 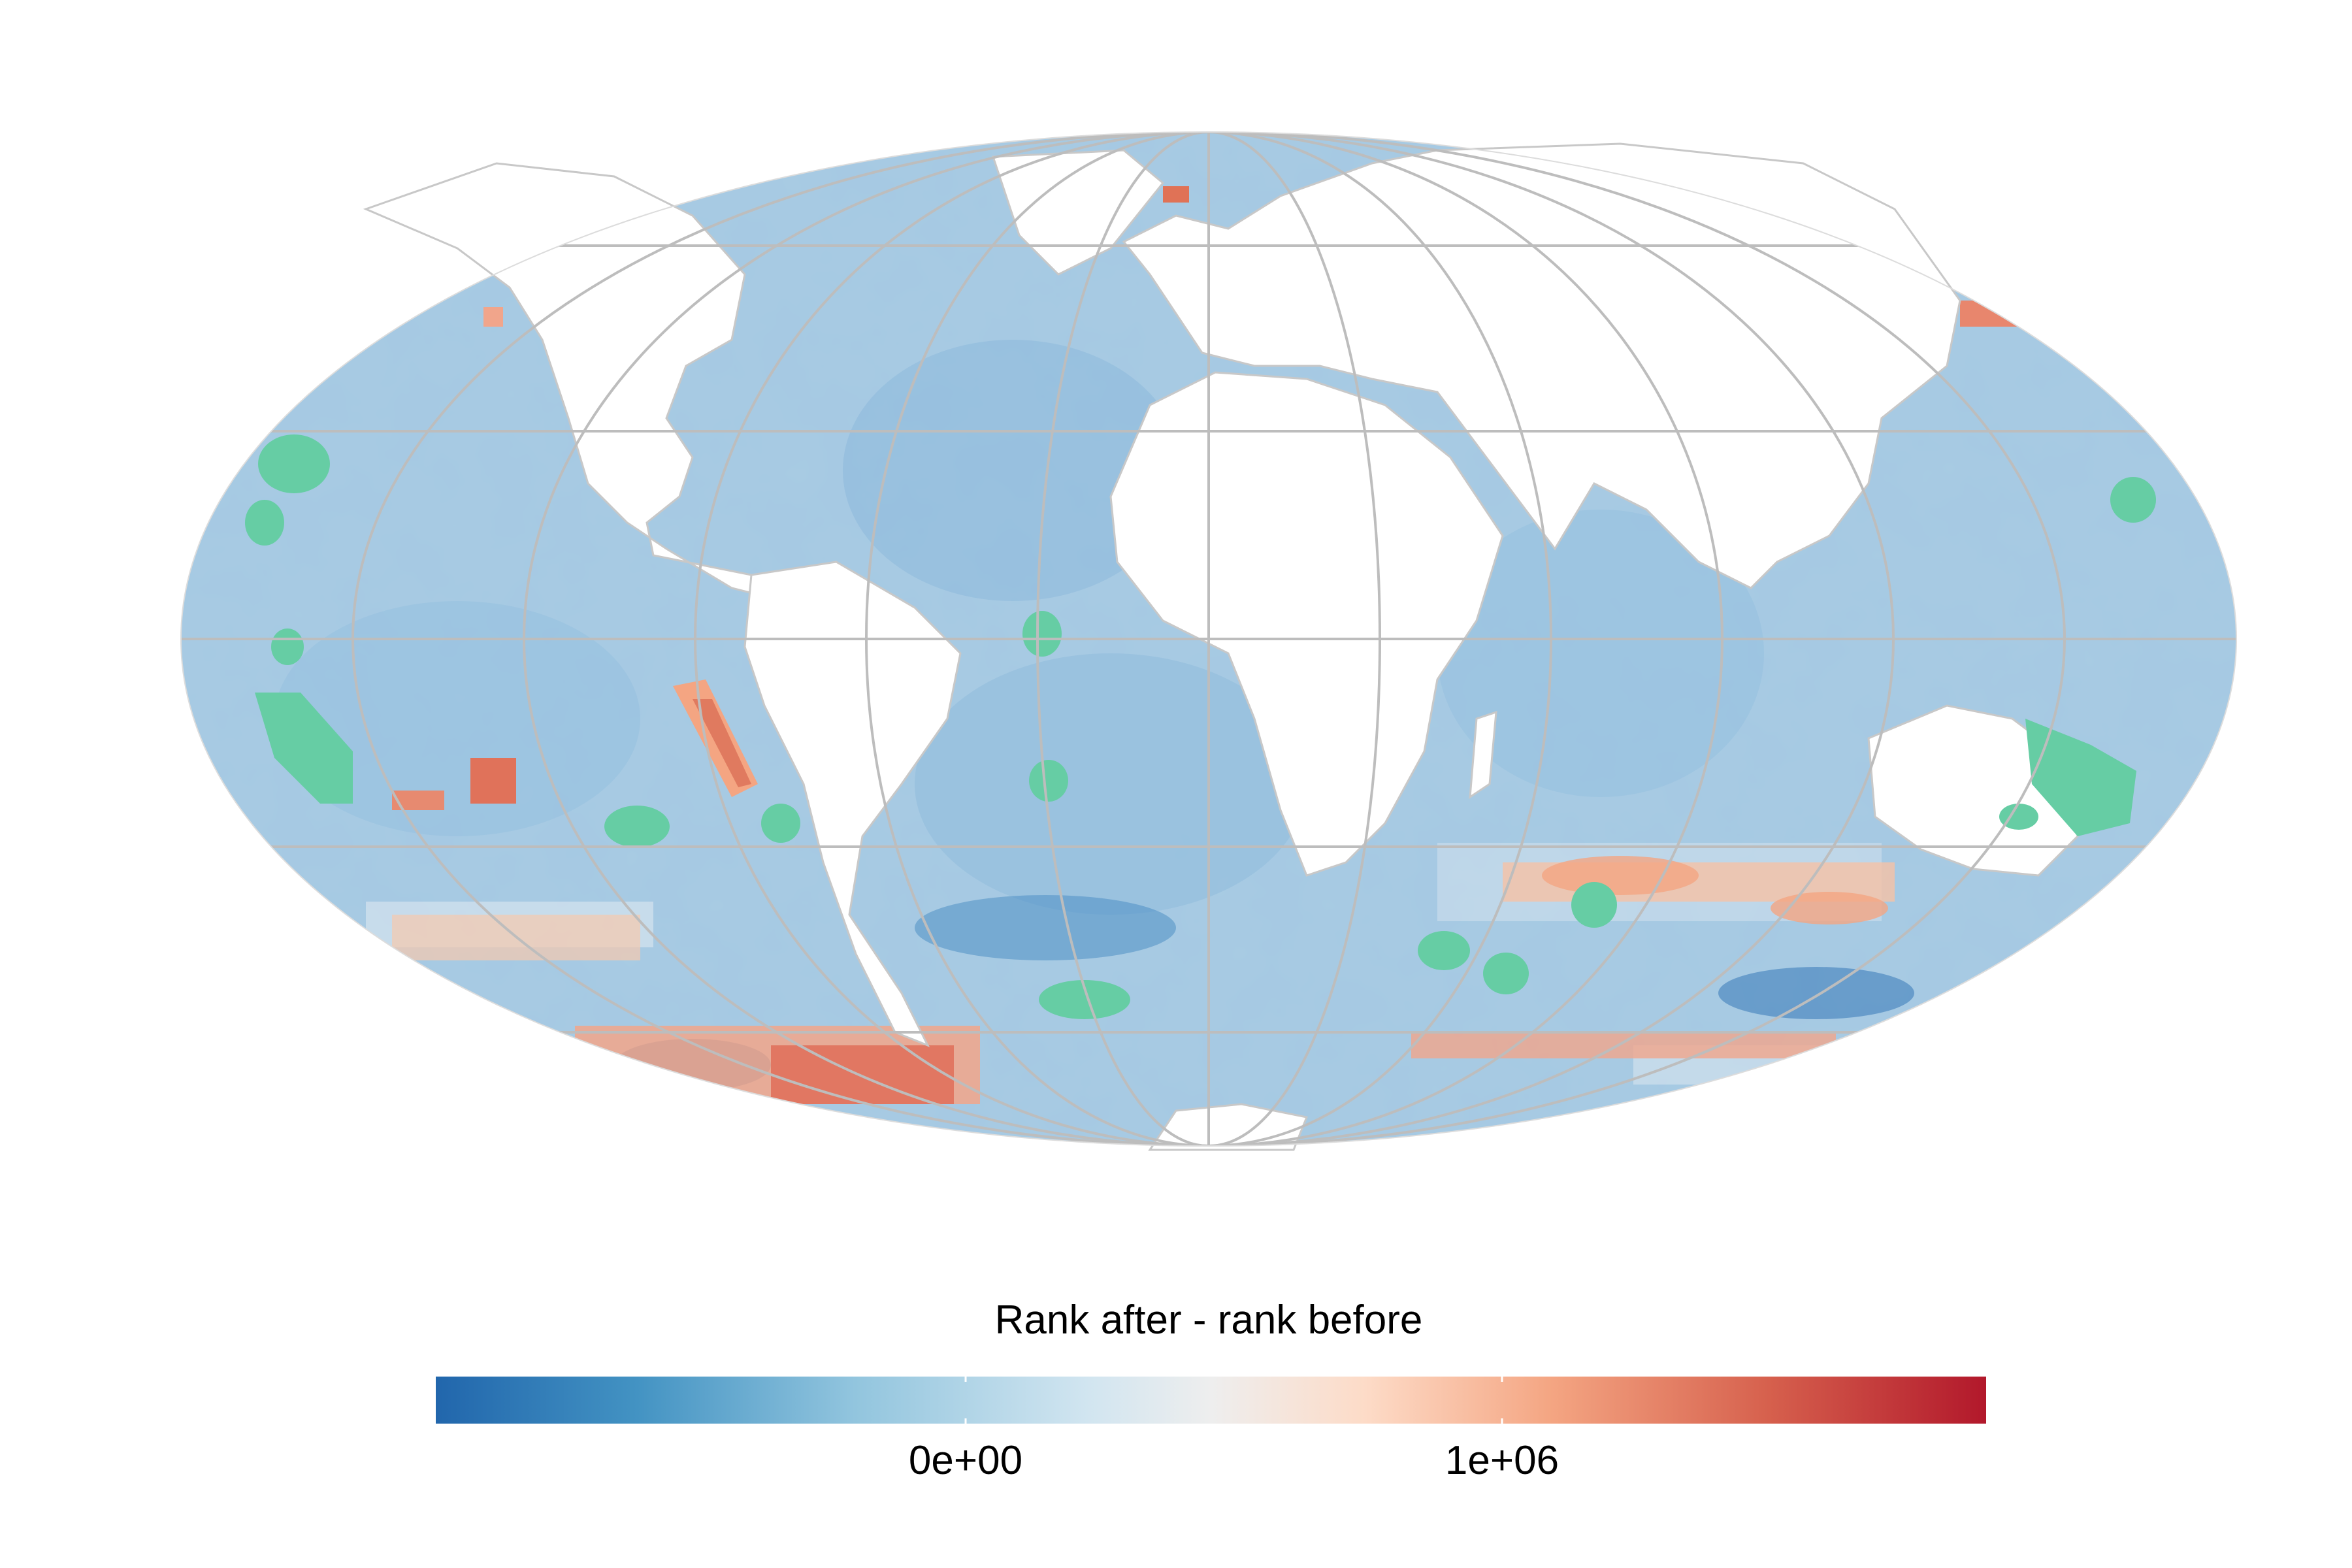 I want to click on legend-tick-label: 0e+00, so click(x=965, y=1460).